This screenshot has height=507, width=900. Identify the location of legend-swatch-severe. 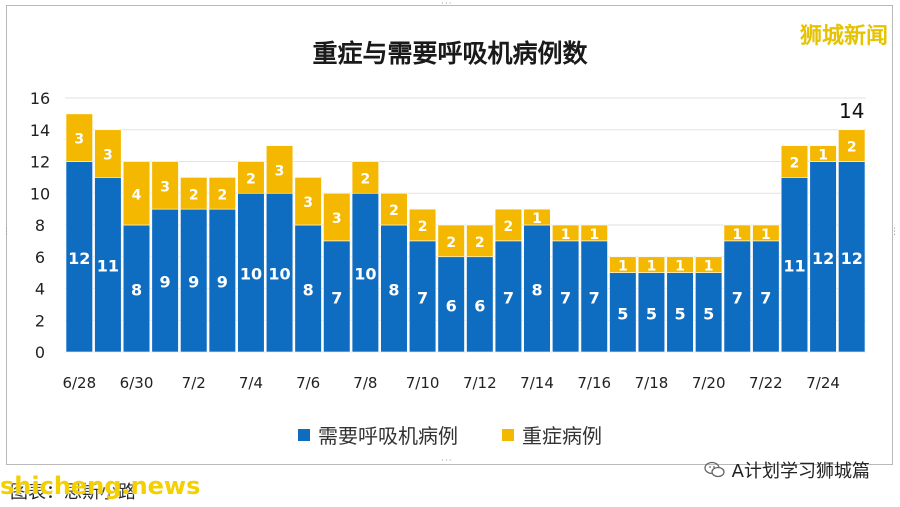
(508, 434).